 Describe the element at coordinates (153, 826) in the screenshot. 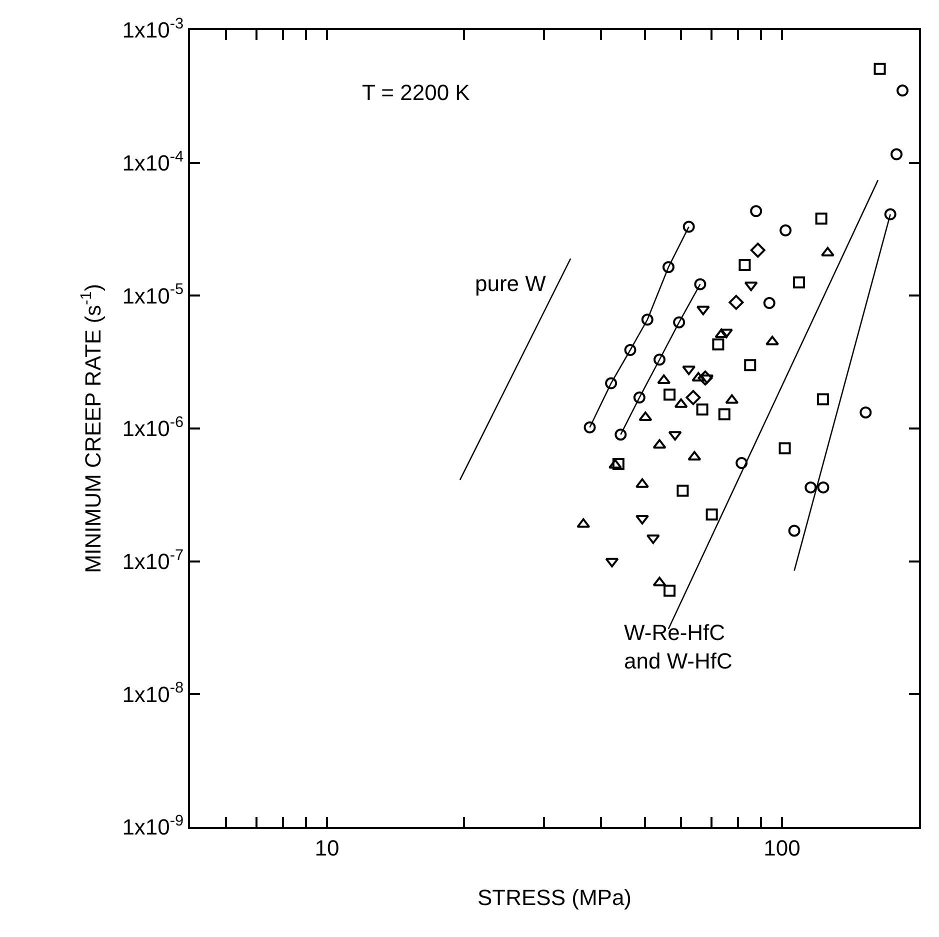

I see `y-tick-label: 1x10$^{-9}$` at that location.